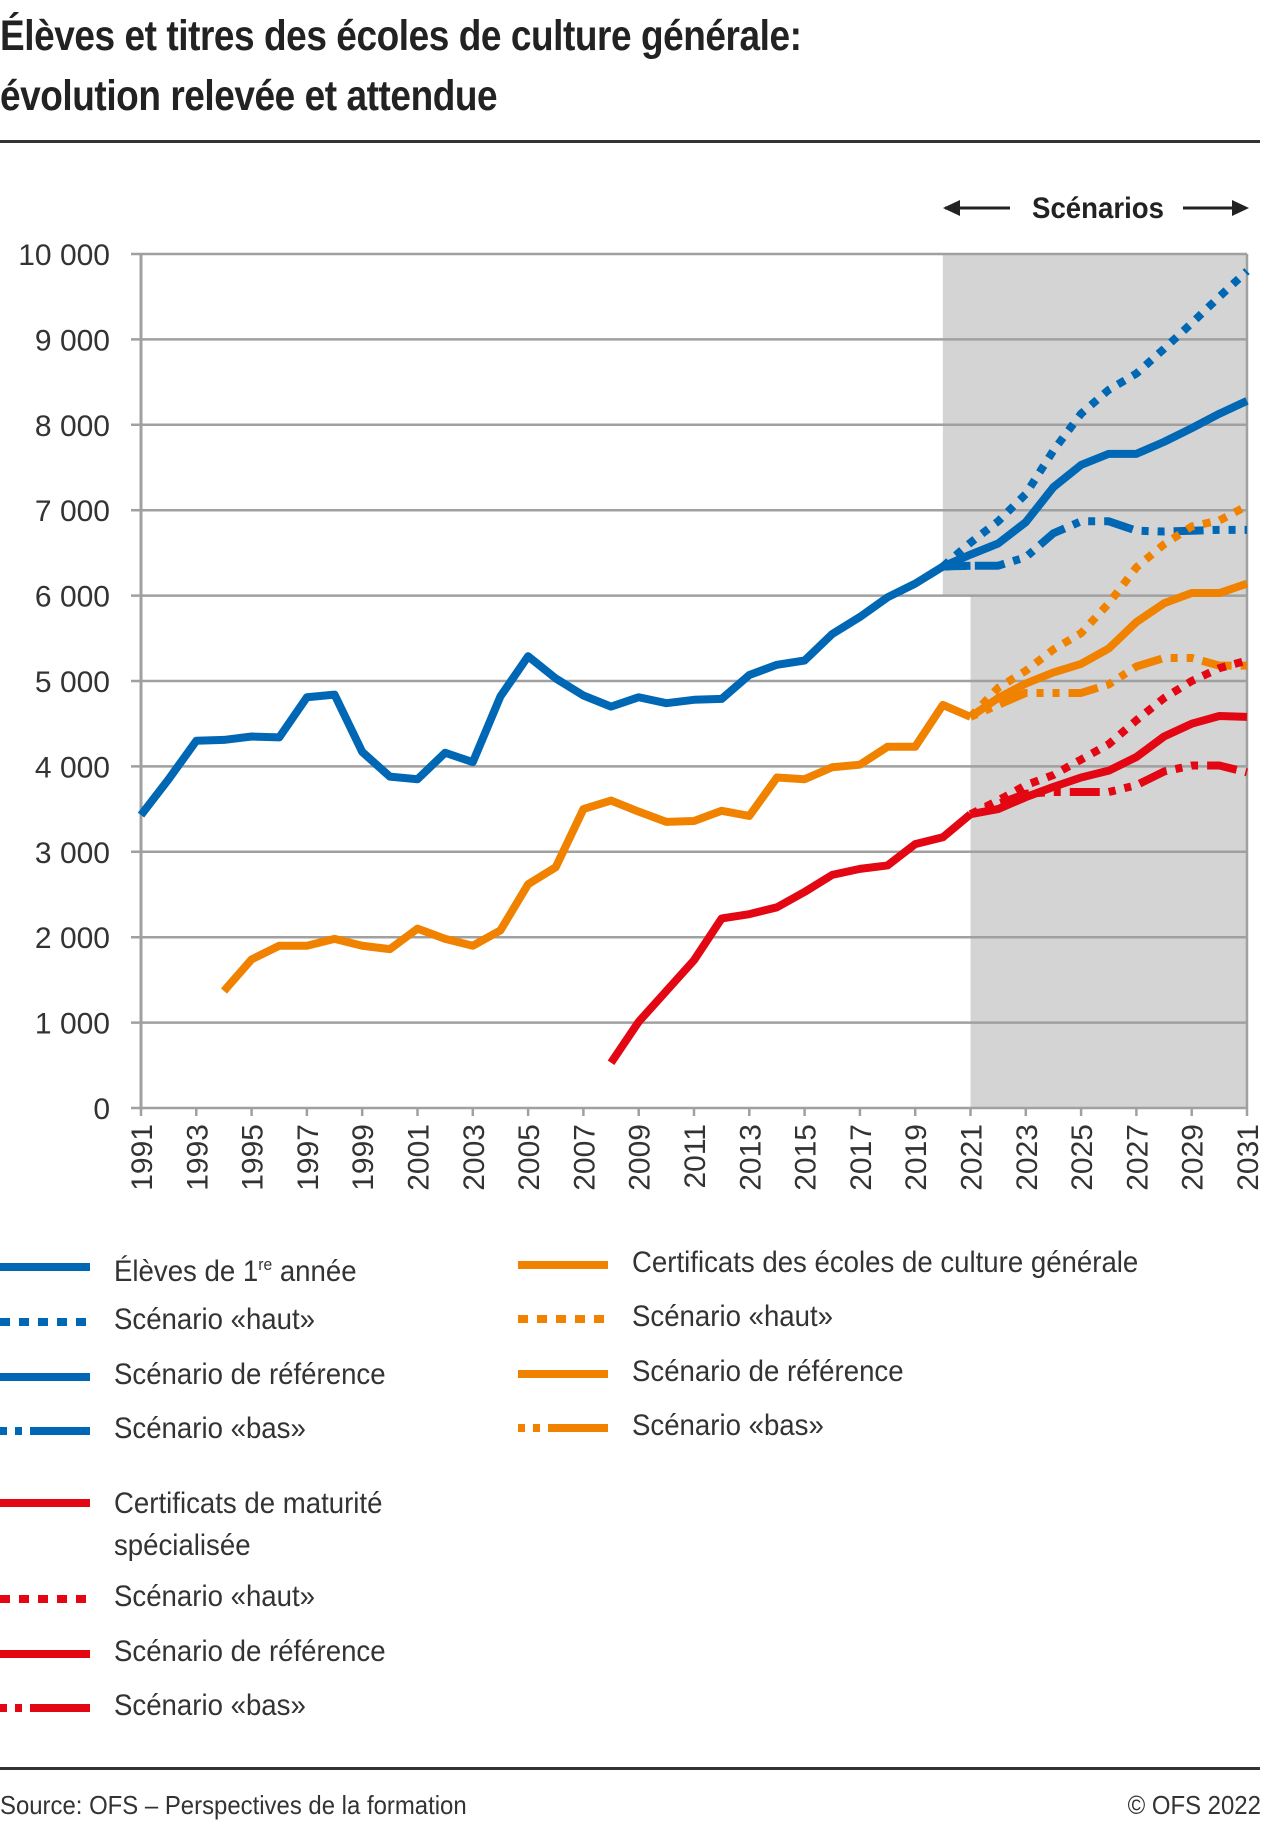 Image resolution: width=1263 pixels, height=1823 pixels. What do you see at coordinates (1095, 484) in the screenshot?
I see `series-line-blue-solid-scenario` at bounding box center [1095, 484].